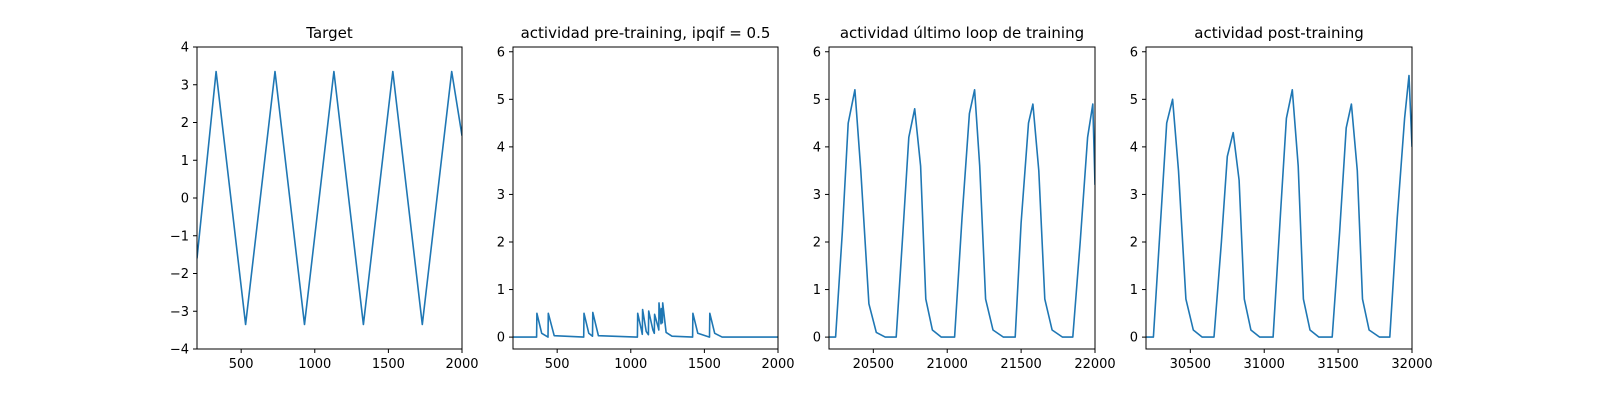  Describe the element at coordinates (329, 33) in the screenshot. I see `chart-title: Target` at that location.